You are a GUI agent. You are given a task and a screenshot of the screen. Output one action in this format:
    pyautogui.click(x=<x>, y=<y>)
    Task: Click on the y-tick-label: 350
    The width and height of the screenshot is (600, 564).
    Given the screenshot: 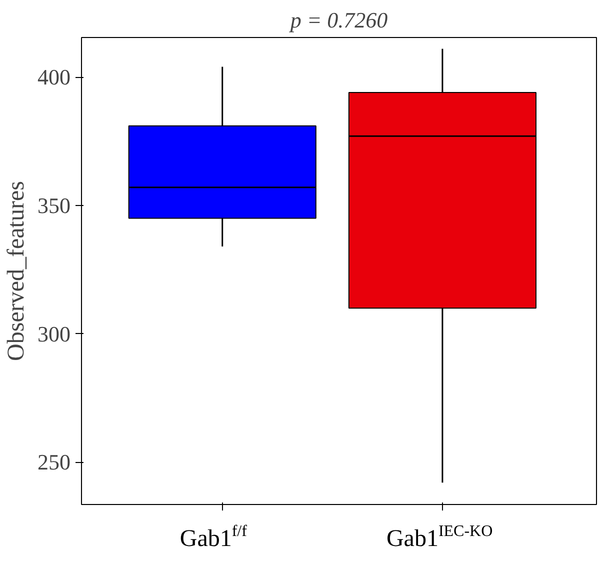 What is the action you would take?
    pyautogui.click(x=54, y=205)
    